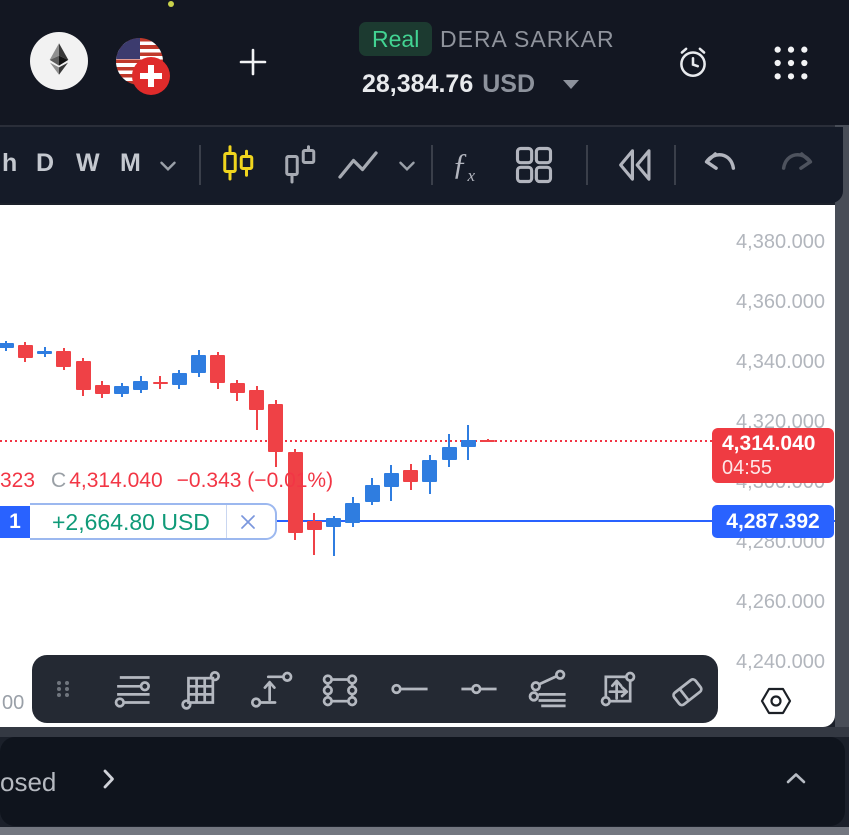 This screenshot has height=835, width=849. What do you see at coordinates (239, 166) in the screenshot?
I see `candlestick-style-icon` at bounding box center [239, 166].